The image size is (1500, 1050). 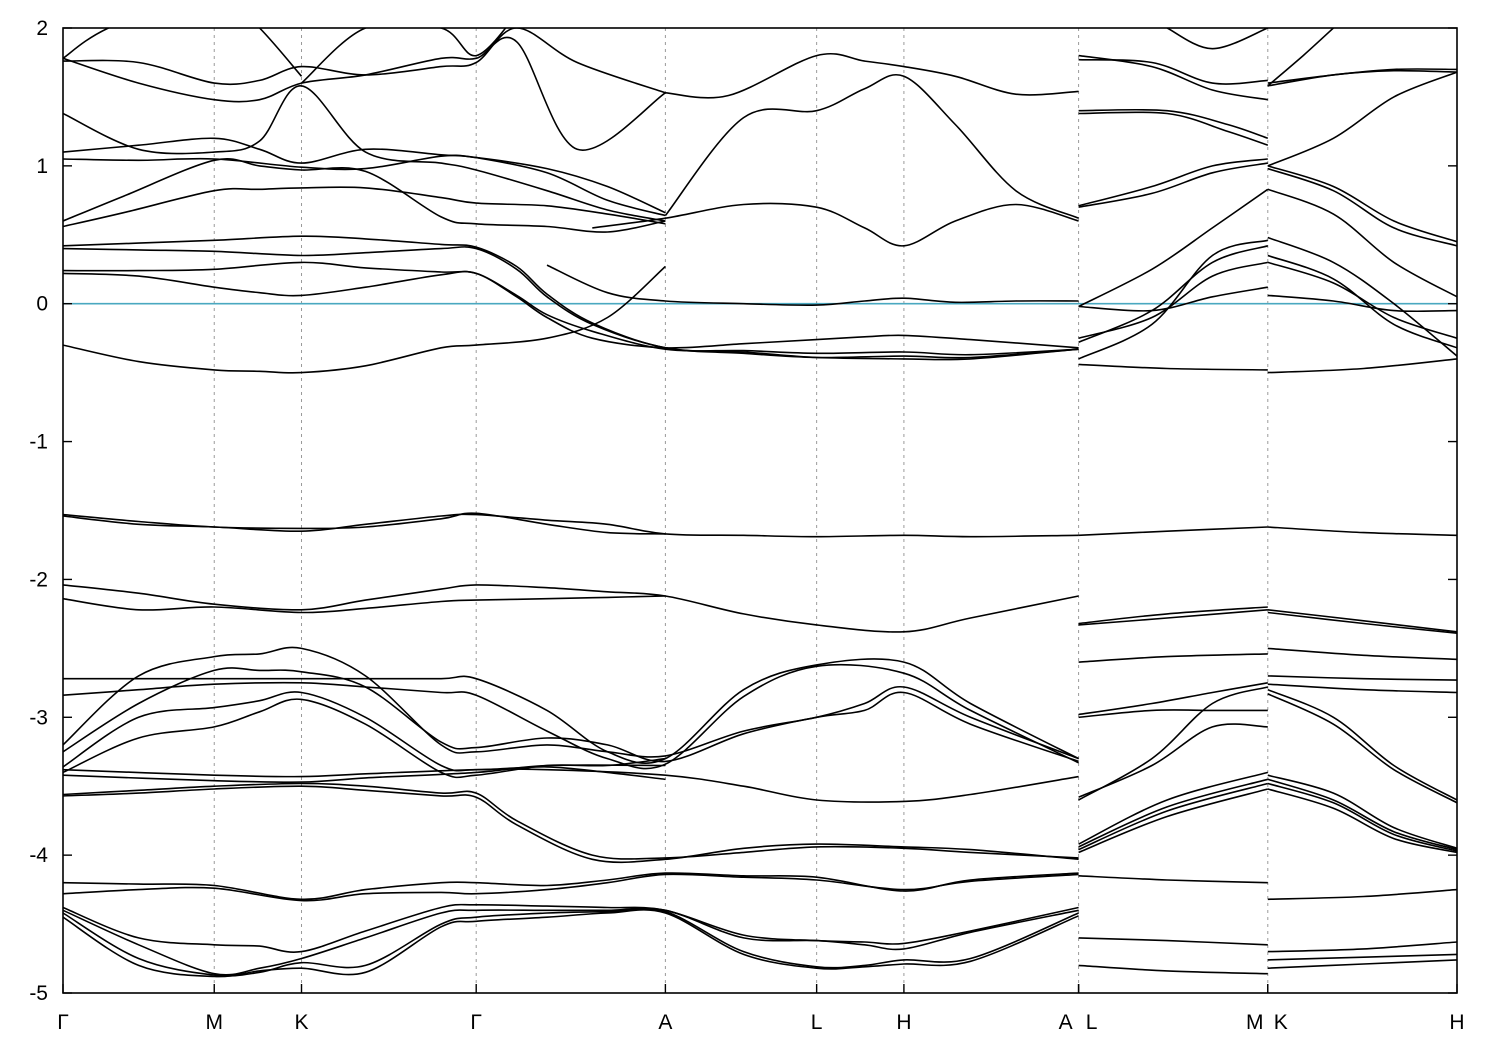 I want to click on x-tick-label: Γ, so click(x=476, y=1022).